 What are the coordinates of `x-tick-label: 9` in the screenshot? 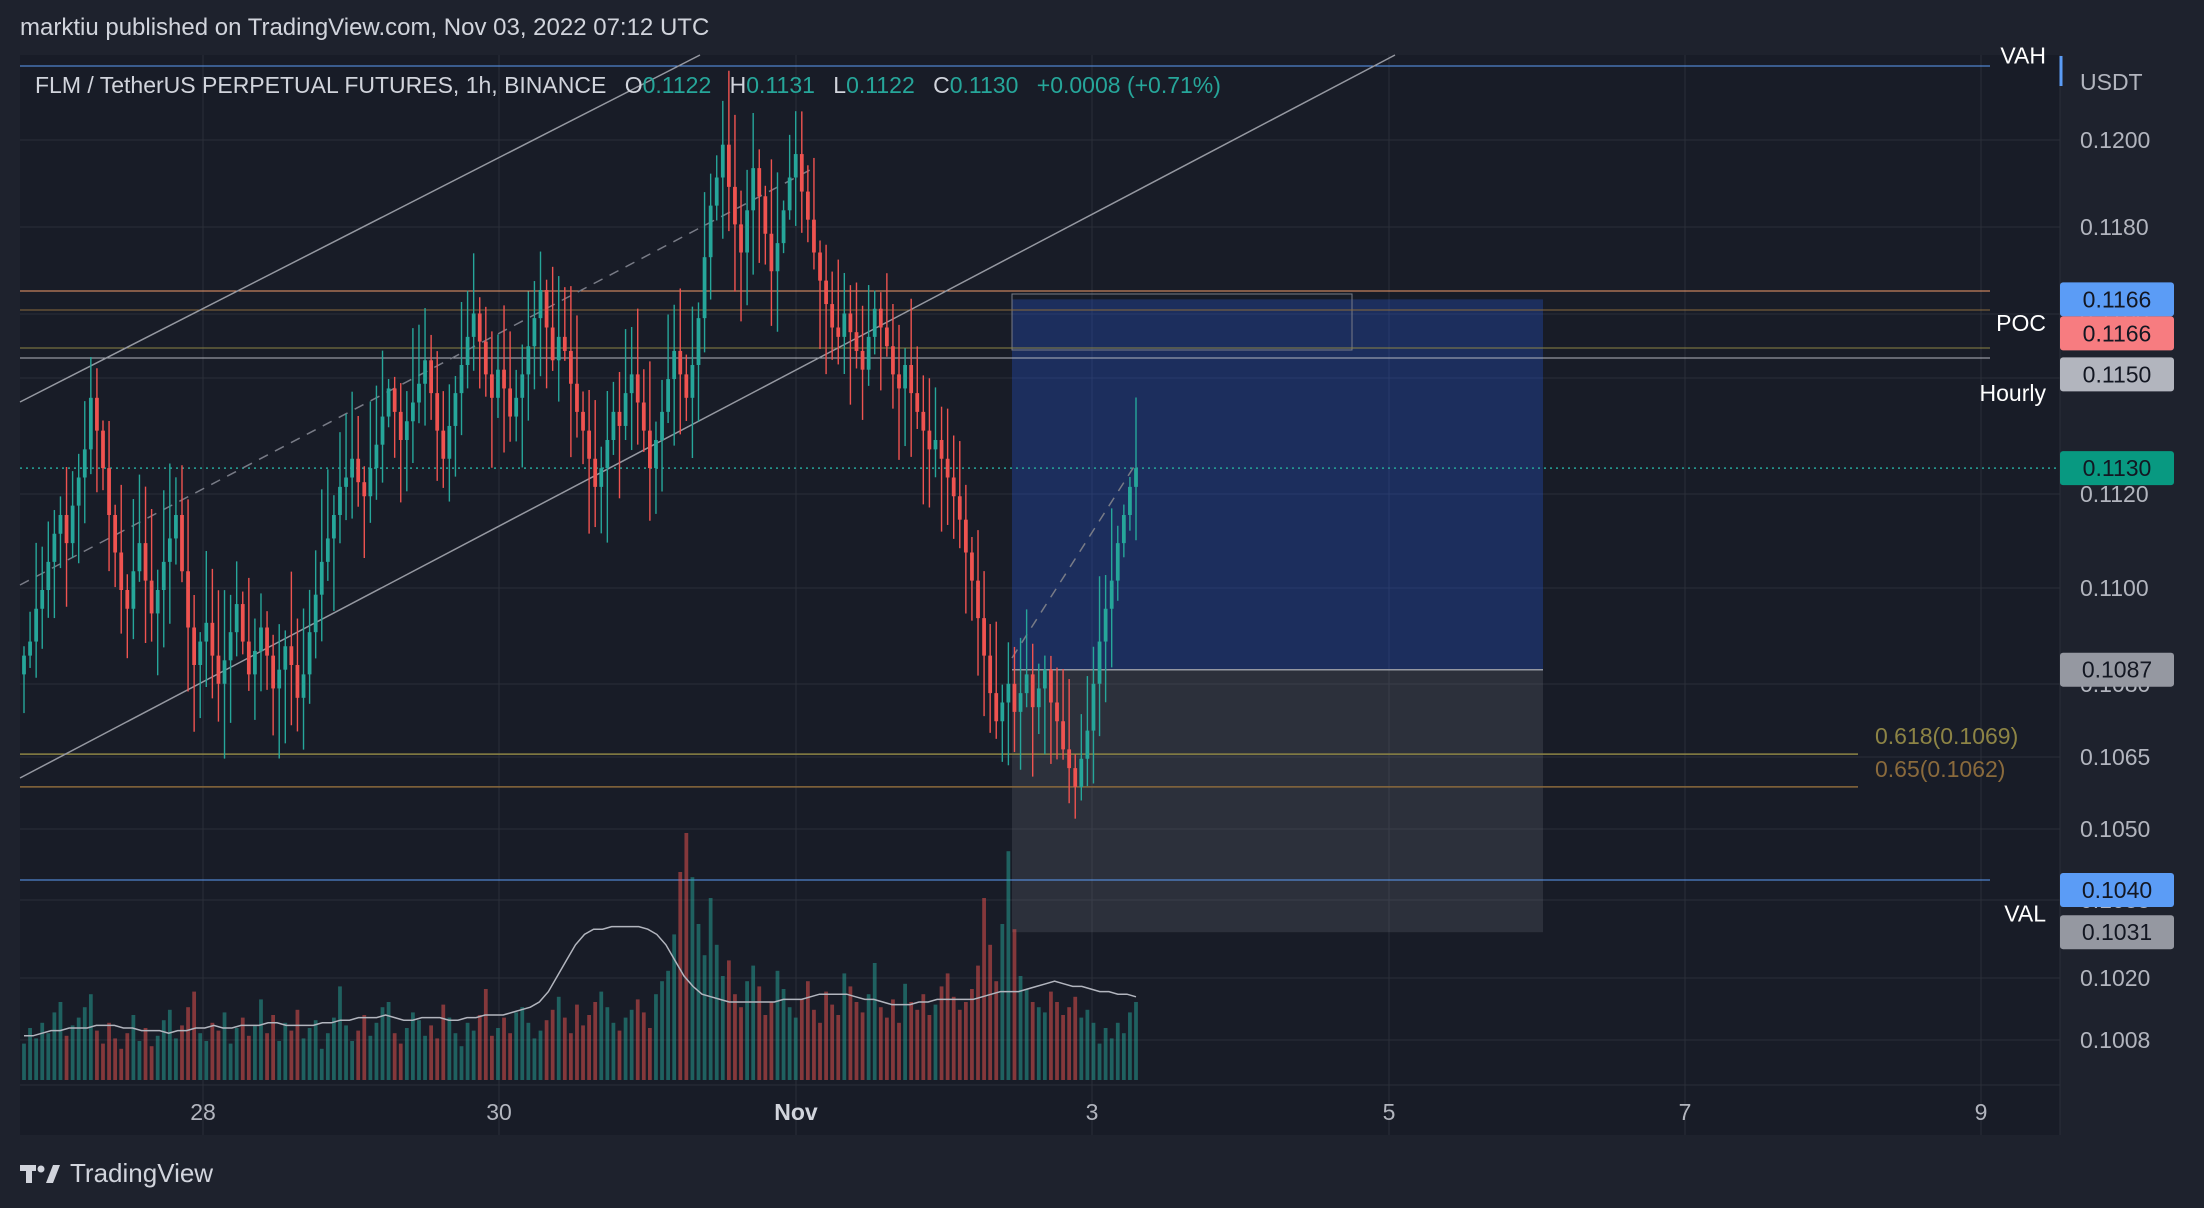 It's located at (1981, 1112).